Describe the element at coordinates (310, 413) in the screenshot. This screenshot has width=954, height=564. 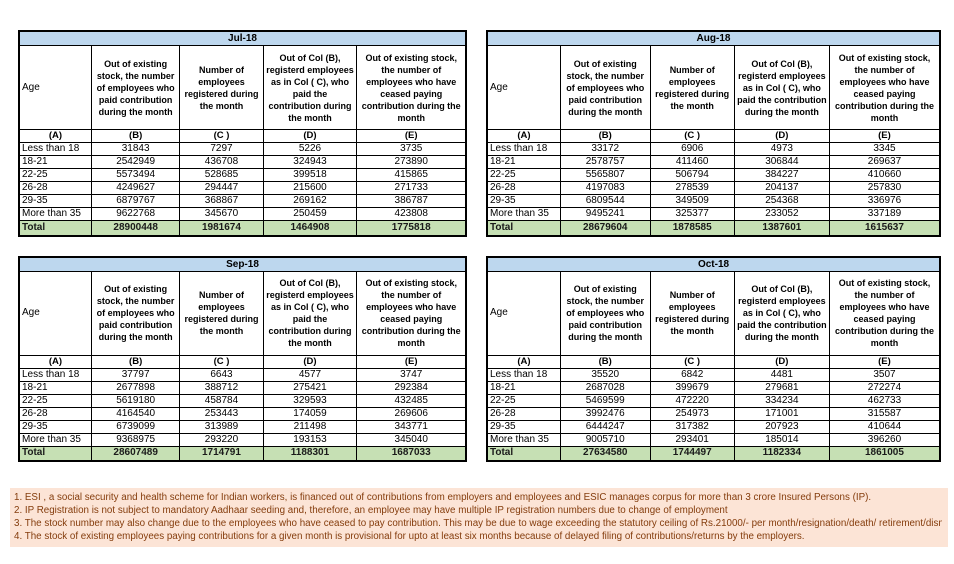
I see `value-cell: 174059` at that location.